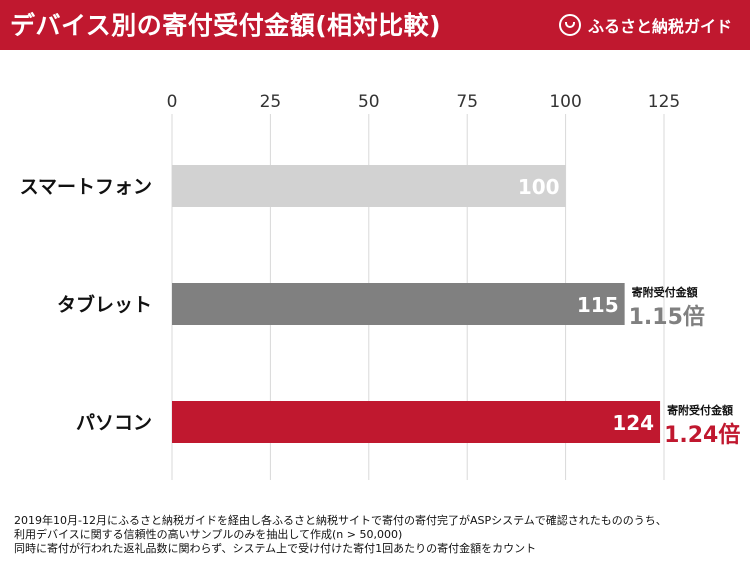 The width and height of the screenshot is (750, 563). I want to click on category-label: パソコン, so click(114, 423).